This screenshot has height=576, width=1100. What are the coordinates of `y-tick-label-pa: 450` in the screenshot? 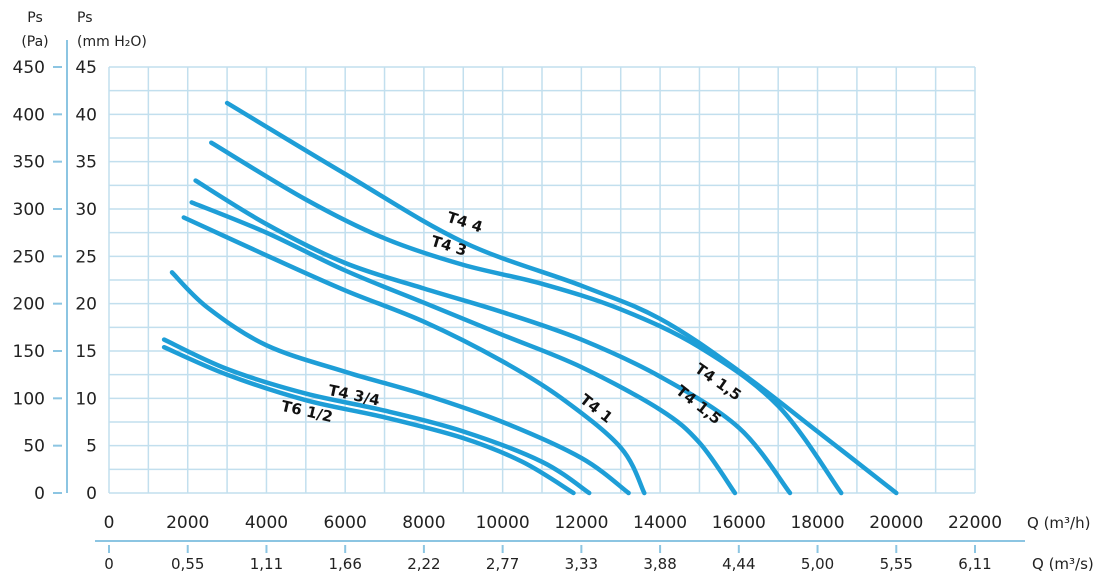 It's located at (29, 68).